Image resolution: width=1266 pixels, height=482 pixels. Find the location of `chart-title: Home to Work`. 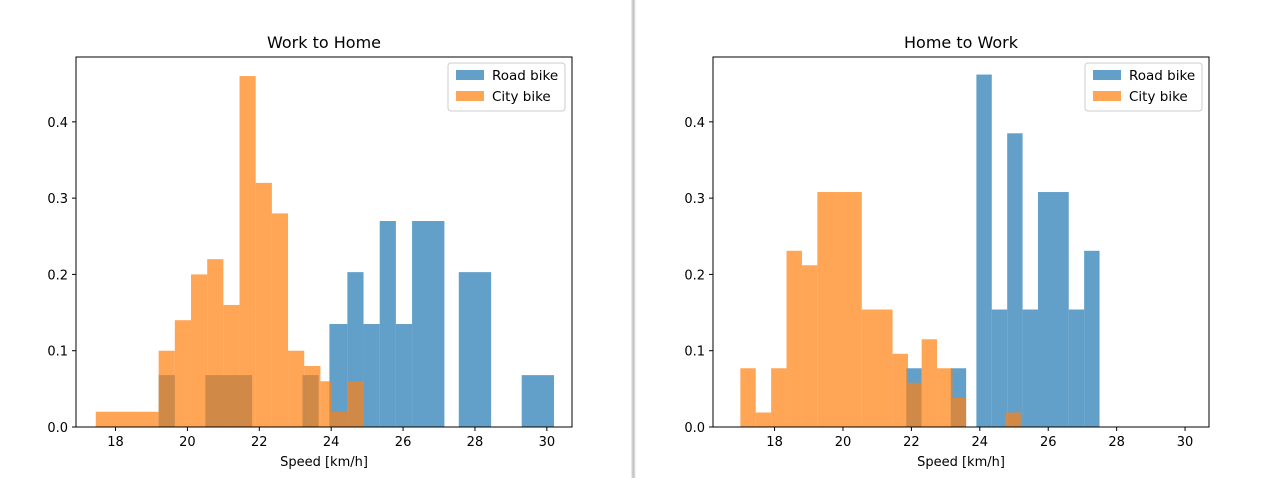

chart-title: Home to Work is located at coordinates (961, 42).